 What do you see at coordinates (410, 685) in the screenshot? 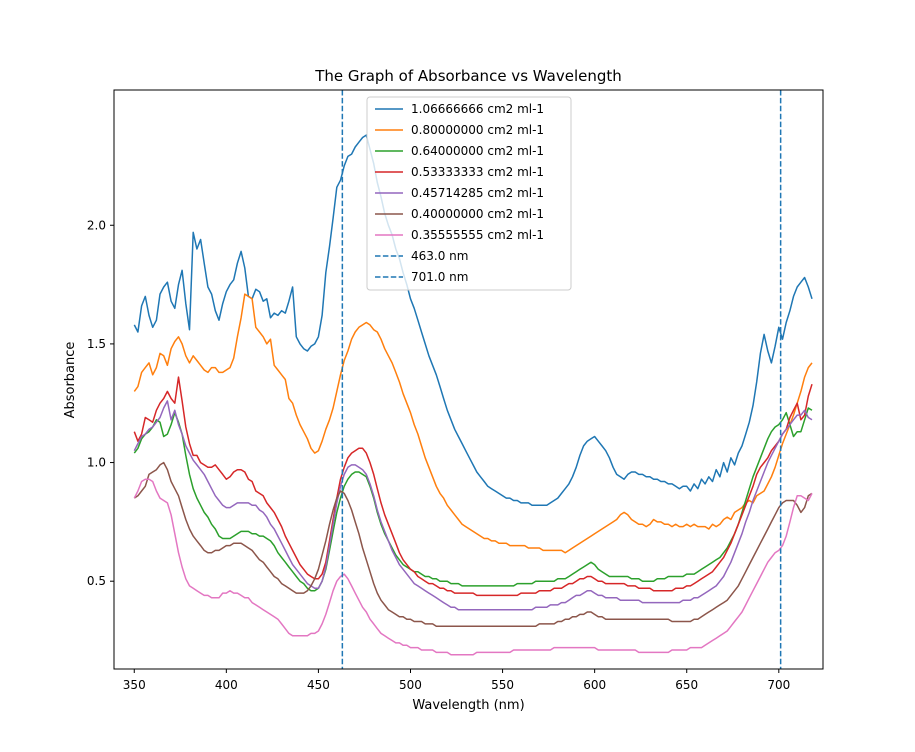
I see `x-tick-label: 500` at bounding box center [410, 685].